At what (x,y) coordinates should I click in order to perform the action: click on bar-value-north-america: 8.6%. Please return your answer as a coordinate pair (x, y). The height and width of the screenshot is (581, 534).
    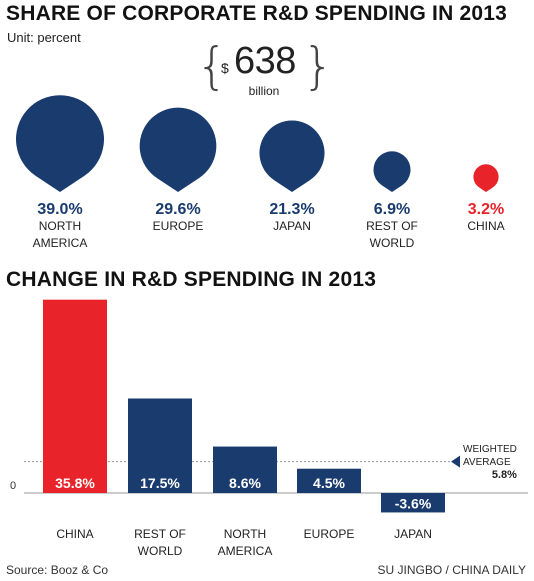
    Looking at the image, I should click on (245, 483).